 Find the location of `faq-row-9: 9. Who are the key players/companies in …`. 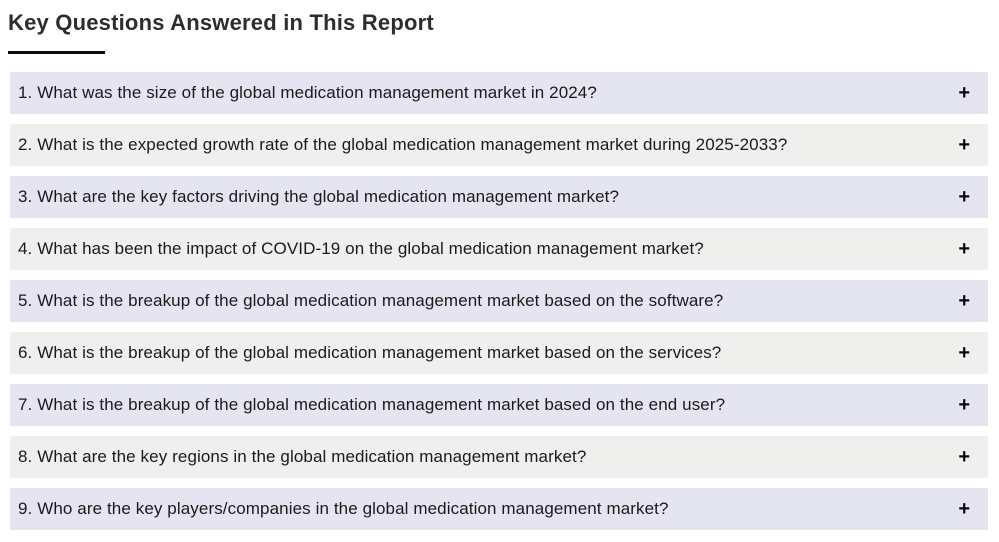

faq-row-9: 9. Who are the key players/companies in … is located at coordinates (499, 509).